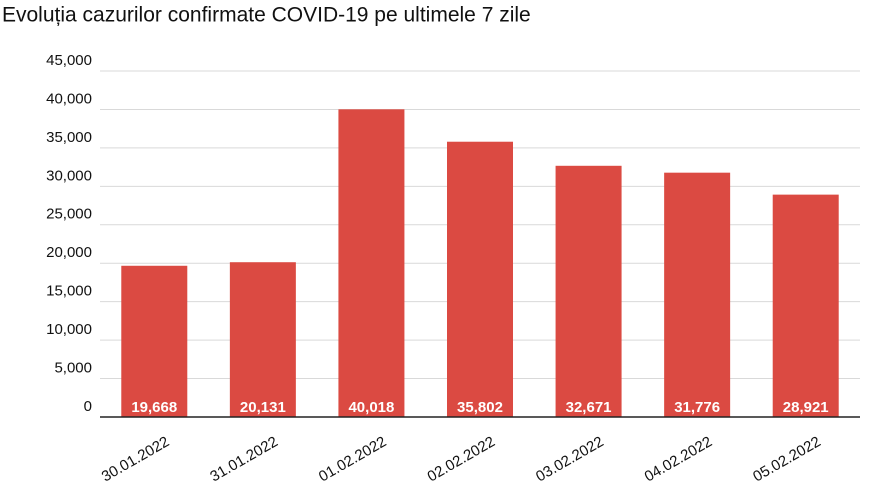 The width and height of the screenshot is (869, 491). Describe the element at coordinates (69, 98) in the screenshot. I see `y-tick-label: 40,000` at that location.